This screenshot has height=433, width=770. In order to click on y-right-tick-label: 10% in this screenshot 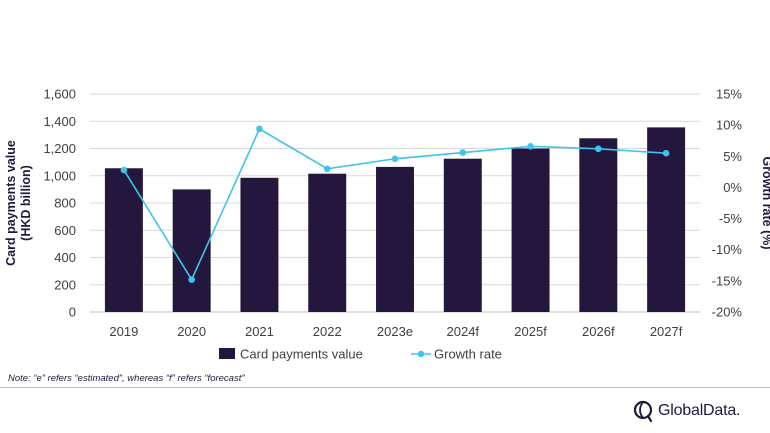, I will do `click(729, 125)`.